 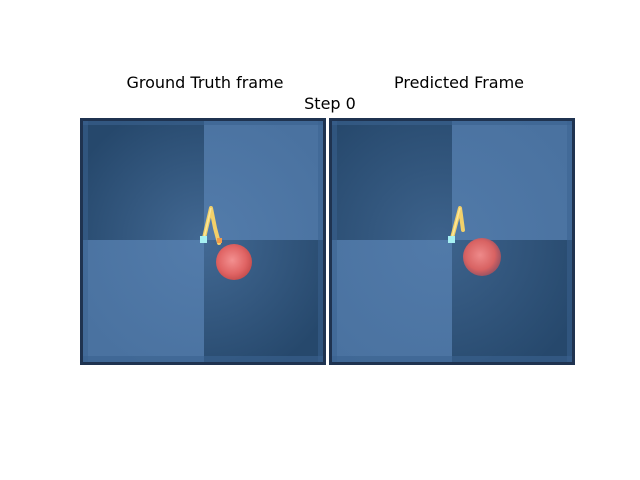 I want to click on step-label: Step 0, so click(x=330, y=103).